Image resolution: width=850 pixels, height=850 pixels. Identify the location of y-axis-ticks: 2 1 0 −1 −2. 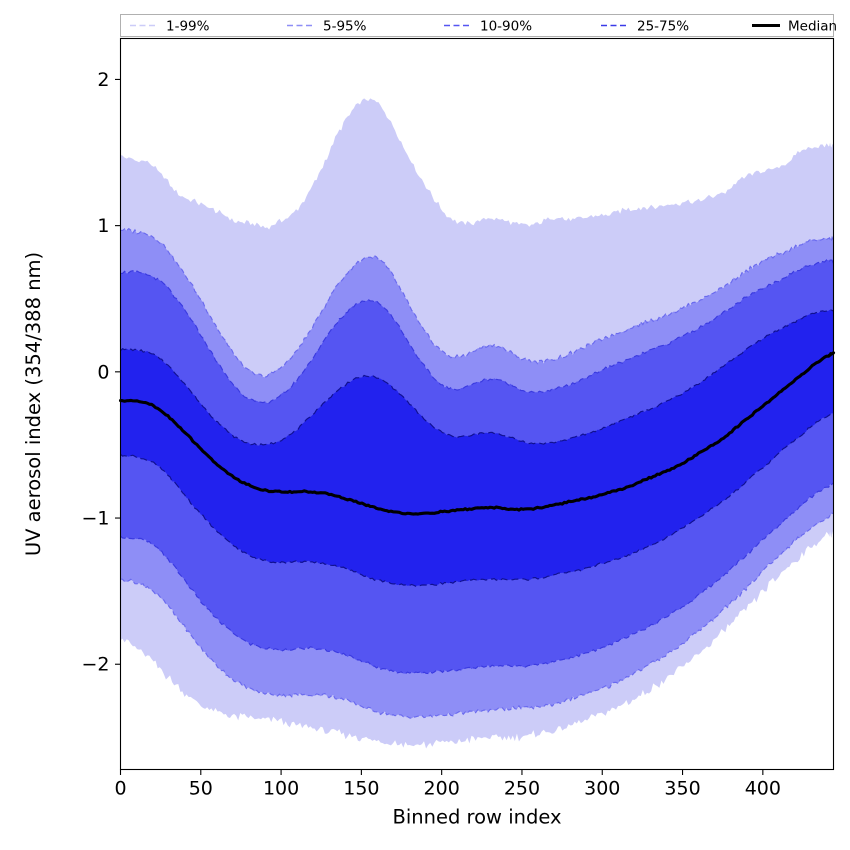
(101, 372).